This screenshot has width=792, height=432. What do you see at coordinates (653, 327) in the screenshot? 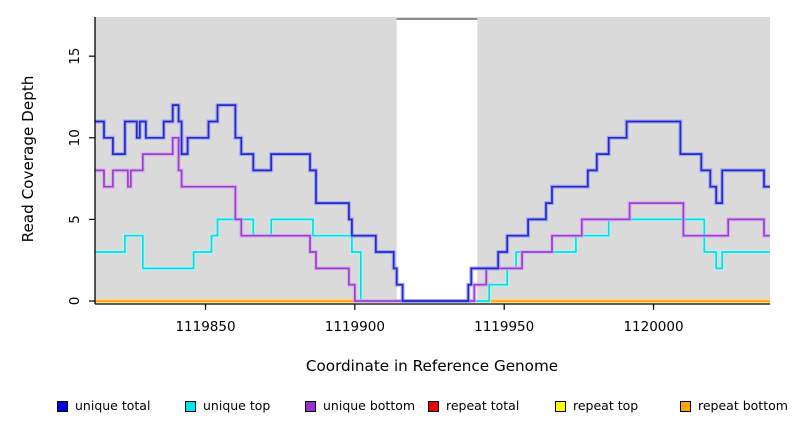
I see `x-tick-label: 1120000` at bounding box center [653, 327].